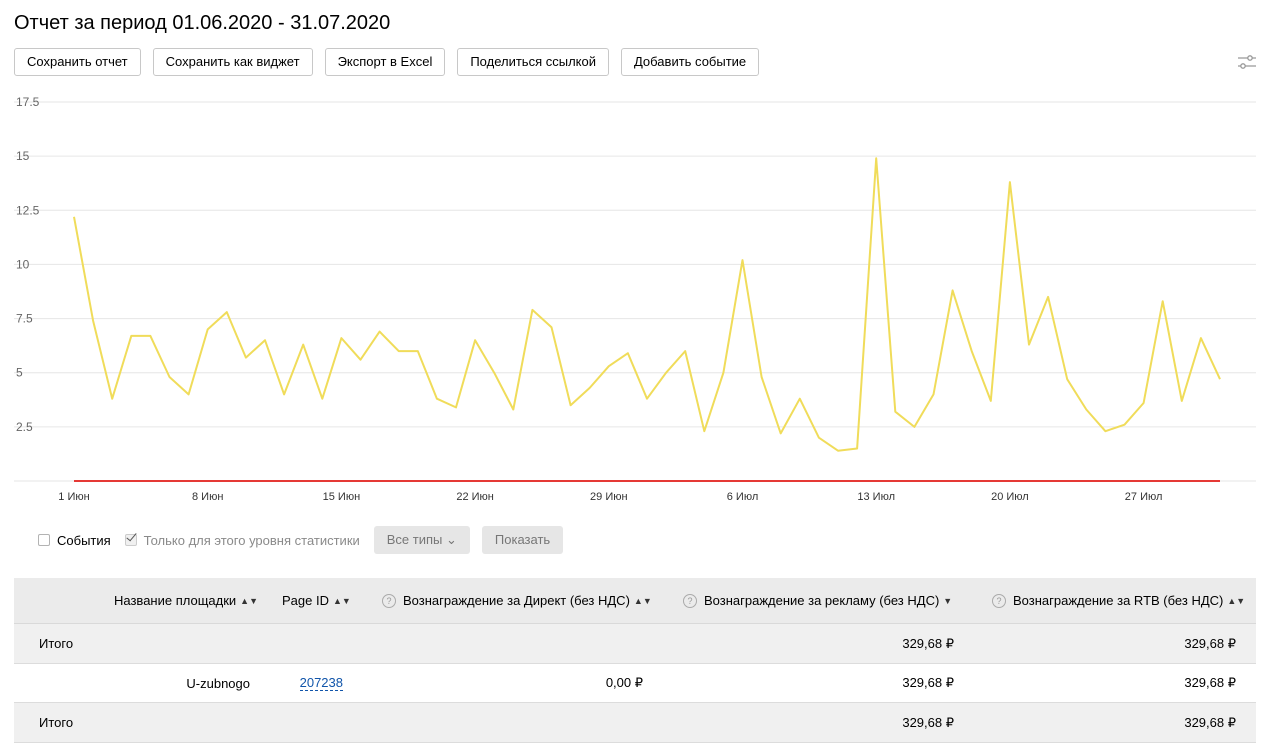 The image size is (1267, 744). I want to click on y-tick-label: 10, so click(23, 264).